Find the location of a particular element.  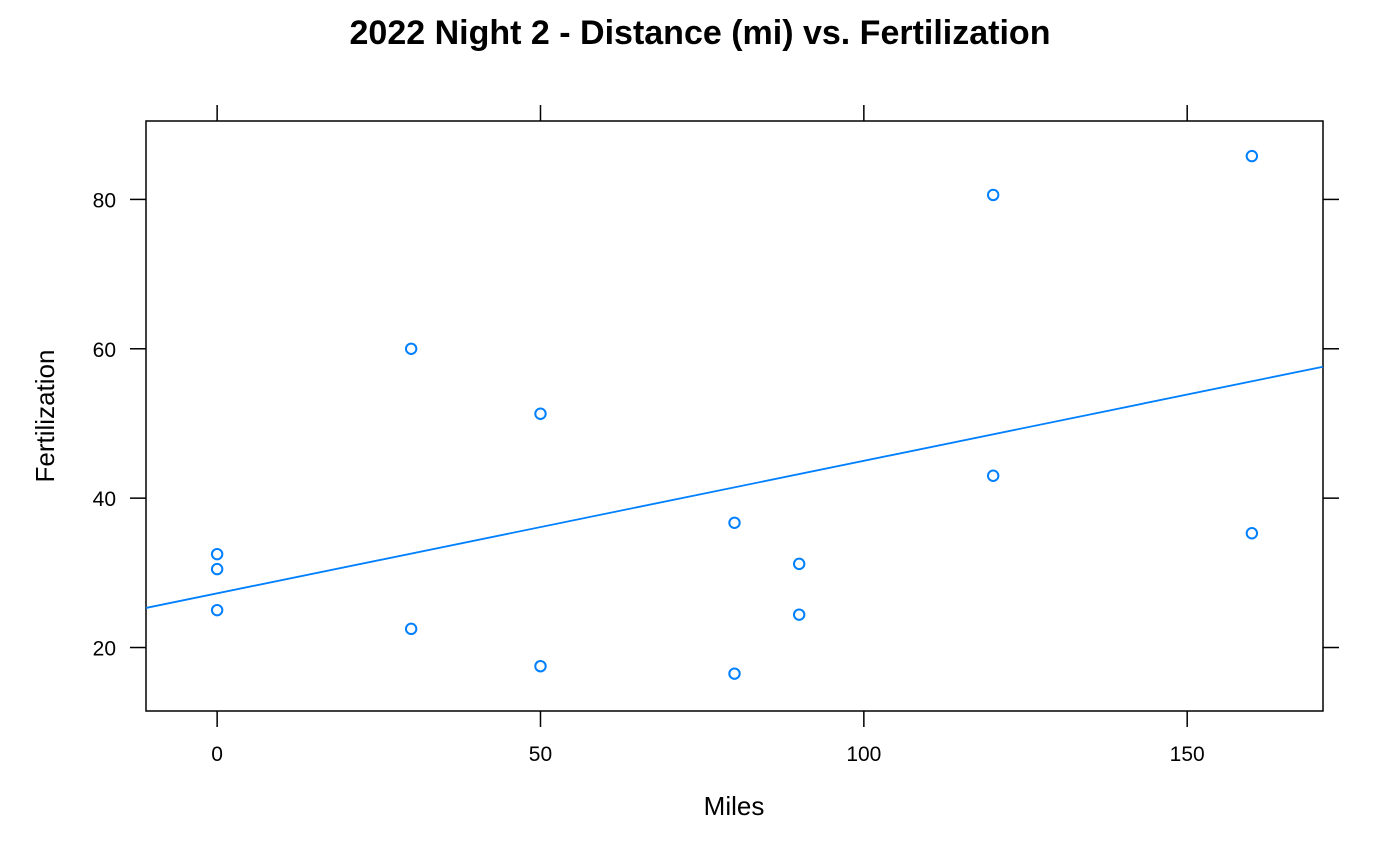

y-tick-label-3: 80 is located at coordinates (104, 200).